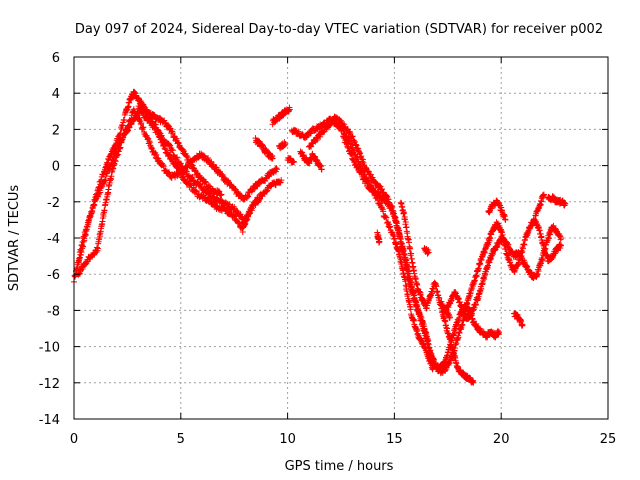 This screenshot has height=480, width=640. What do you see at coordinates (14, 238) in the screenshot?
I see `y-axis-label: SDTVAR / TECUs` at bounding box center [14, 238].